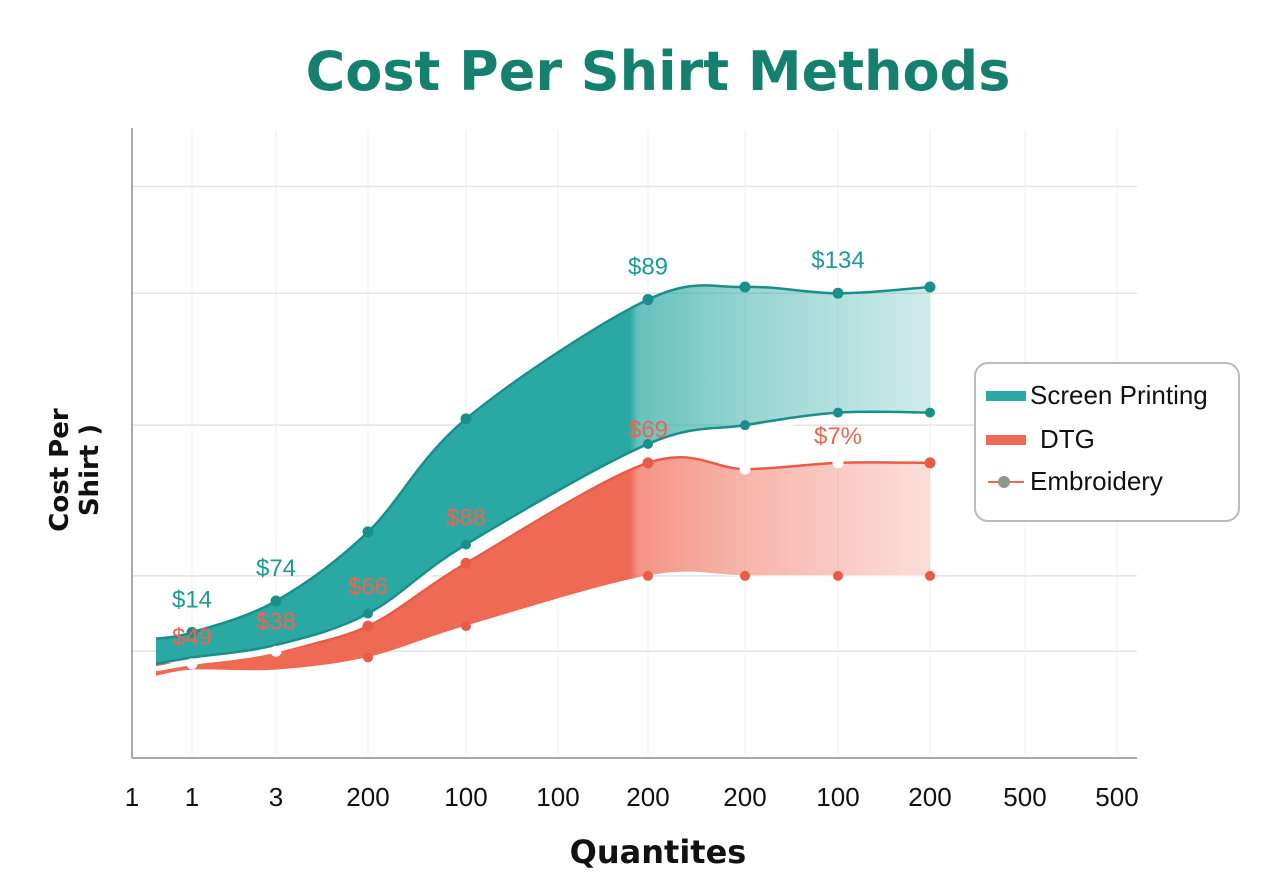 This screenshot has width=1280, height=896. What do you see at coordinates (837, 260) in the screenshot?
I see `data-label: $134` at bounding box center [837, 260].